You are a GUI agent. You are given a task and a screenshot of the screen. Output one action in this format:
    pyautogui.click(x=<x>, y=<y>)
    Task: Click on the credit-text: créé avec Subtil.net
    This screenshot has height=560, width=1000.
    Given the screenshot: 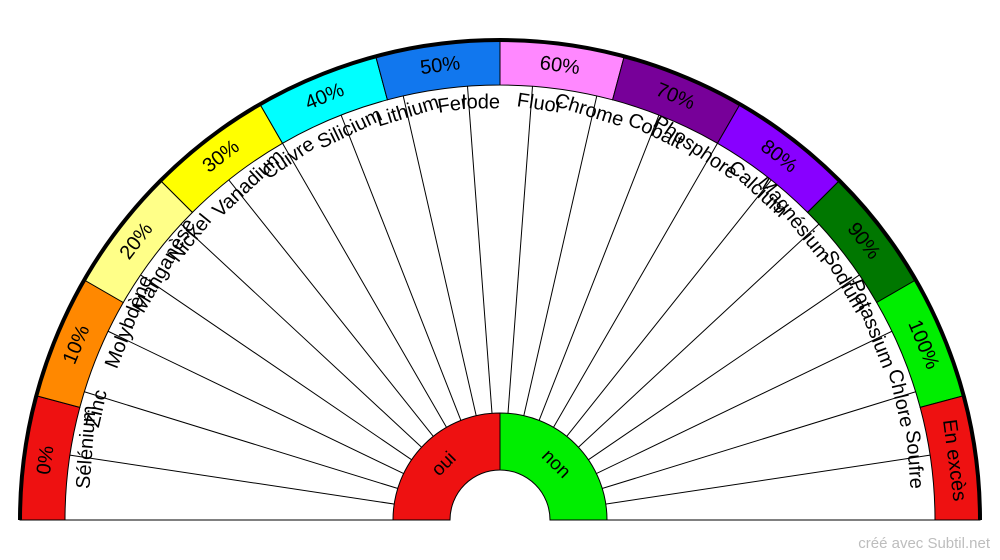 What is the action you would take?
    pyautogui.click(x=924, y=543)
    